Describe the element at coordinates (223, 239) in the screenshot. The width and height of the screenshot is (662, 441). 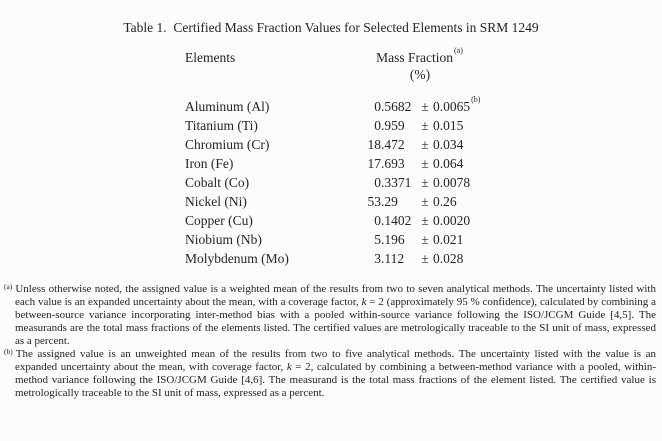
I see `element-name: Niobium (Nb)` at that location.